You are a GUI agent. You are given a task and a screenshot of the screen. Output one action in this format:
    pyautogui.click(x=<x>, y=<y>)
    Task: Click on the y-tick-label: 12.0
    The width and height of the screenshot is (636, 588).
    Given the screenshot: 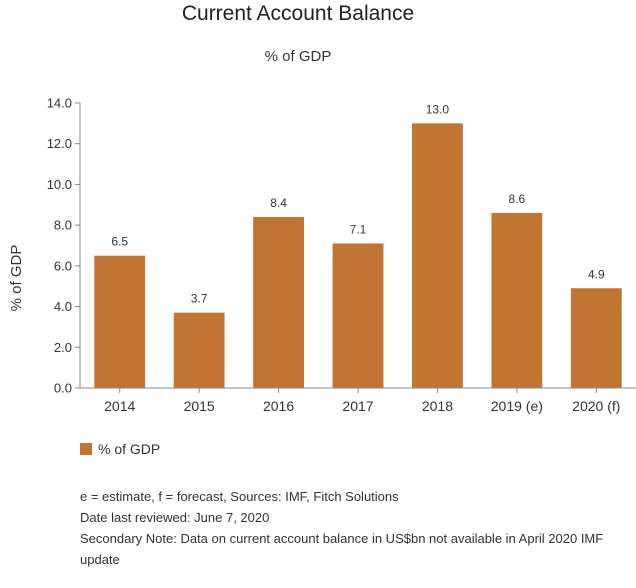 What is the action you would take?
    pyautogui.click(x=59, y=143)
    